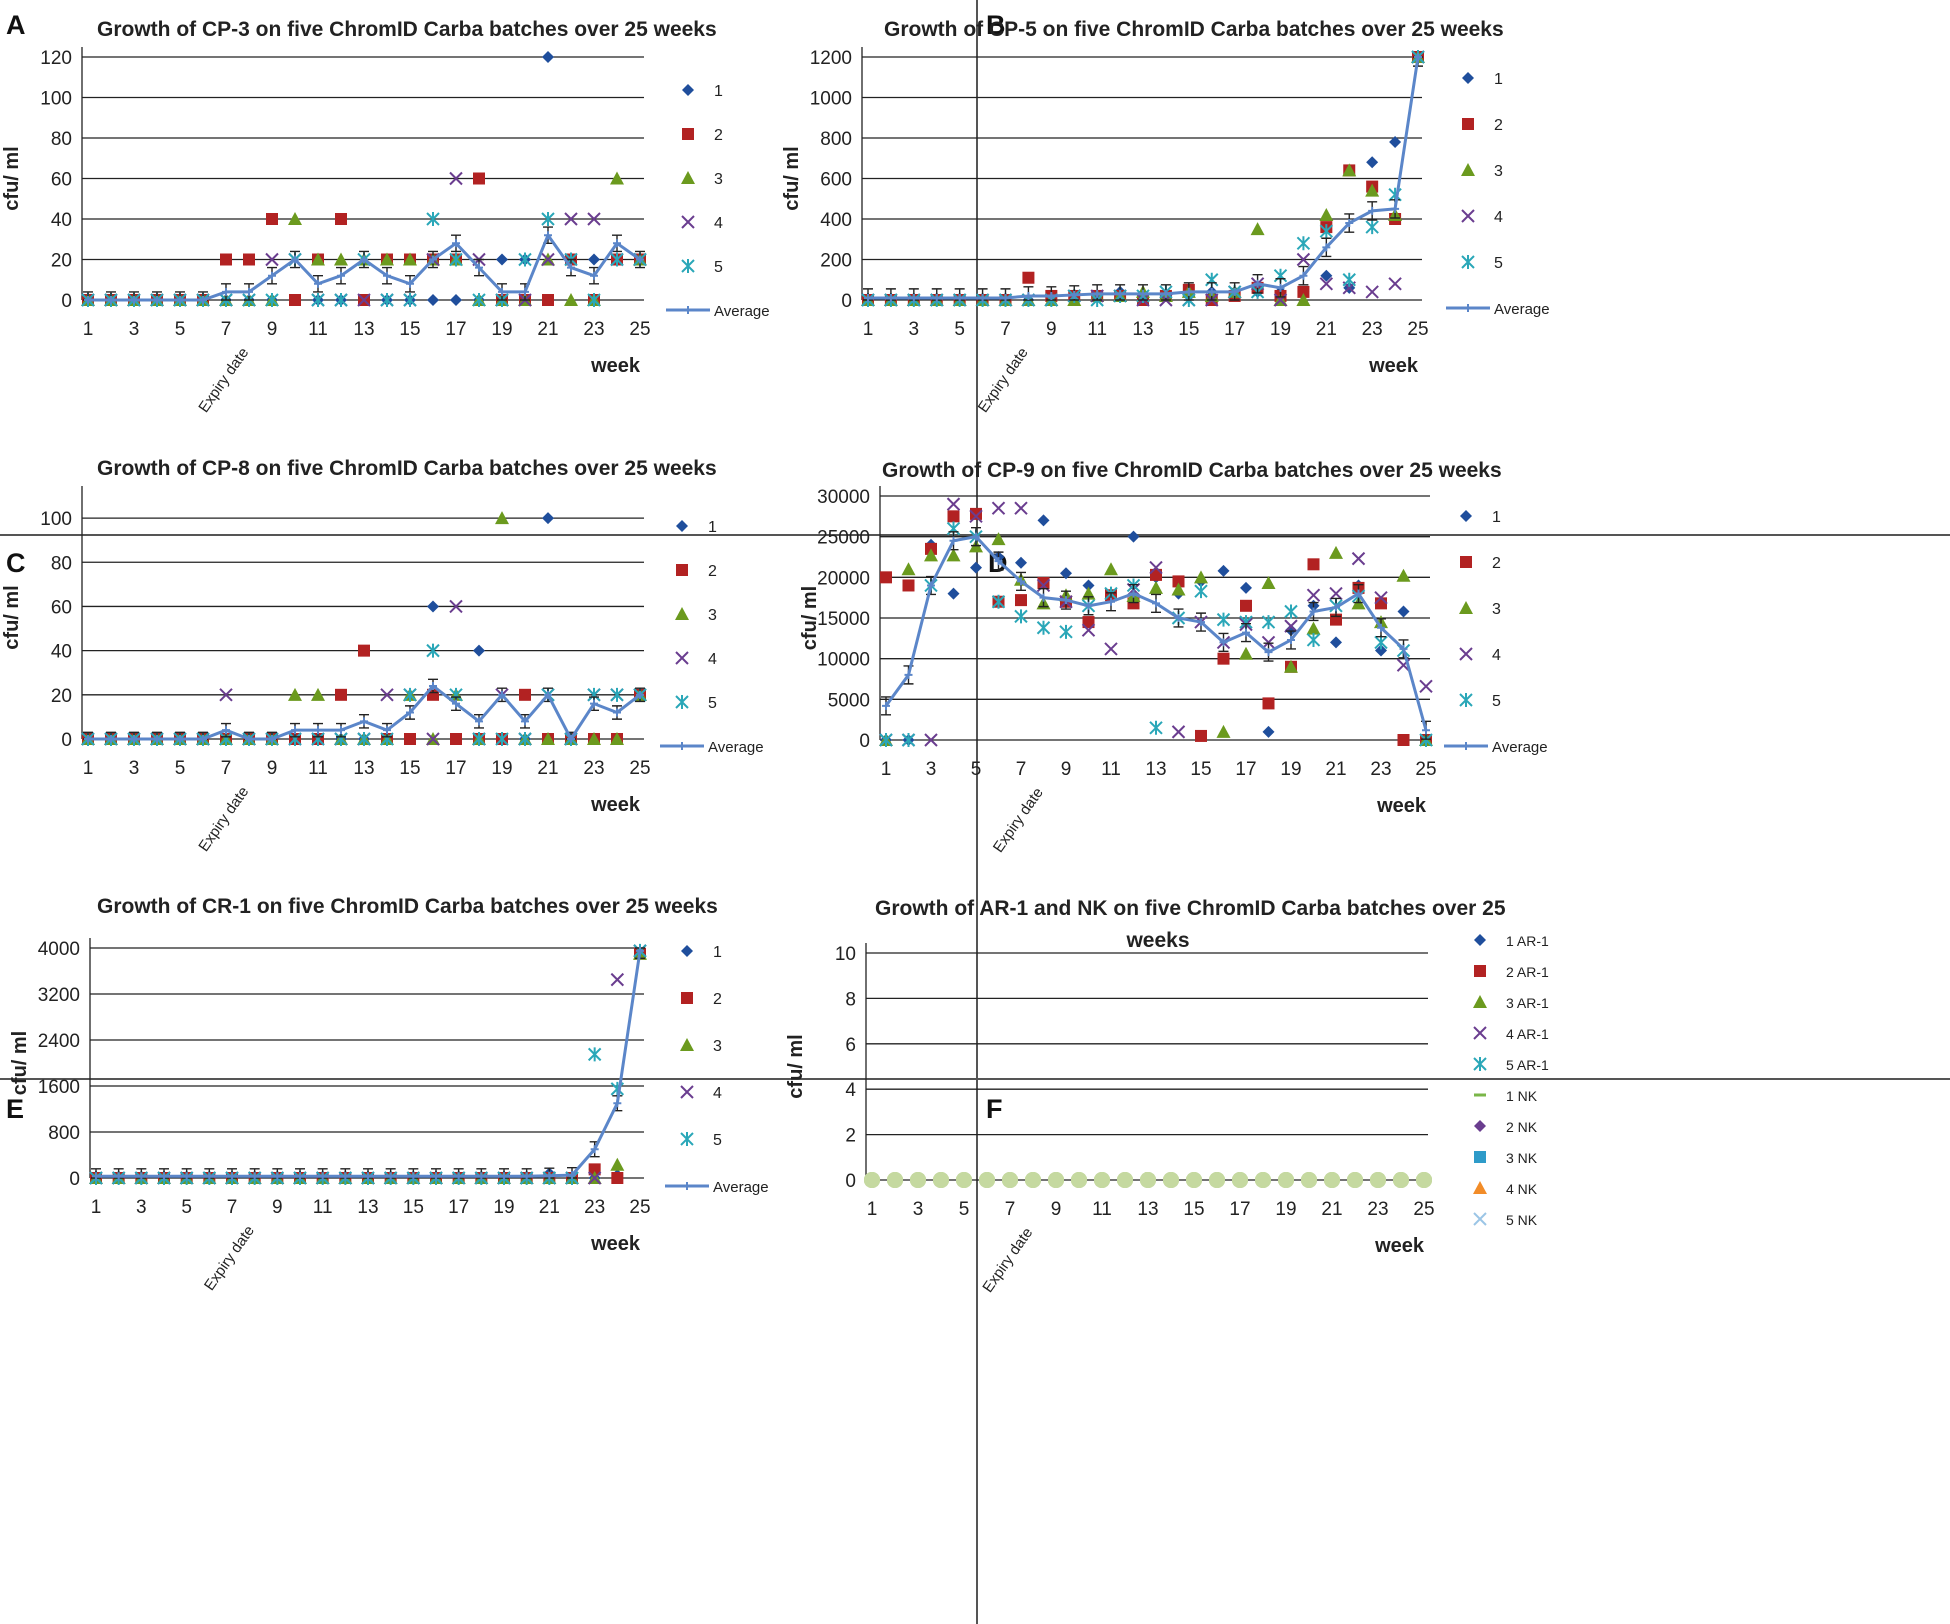 Image resolution: width=1950 pixels, height=1624 pixels. I want to click on vertical-divider, so click(977, 812).